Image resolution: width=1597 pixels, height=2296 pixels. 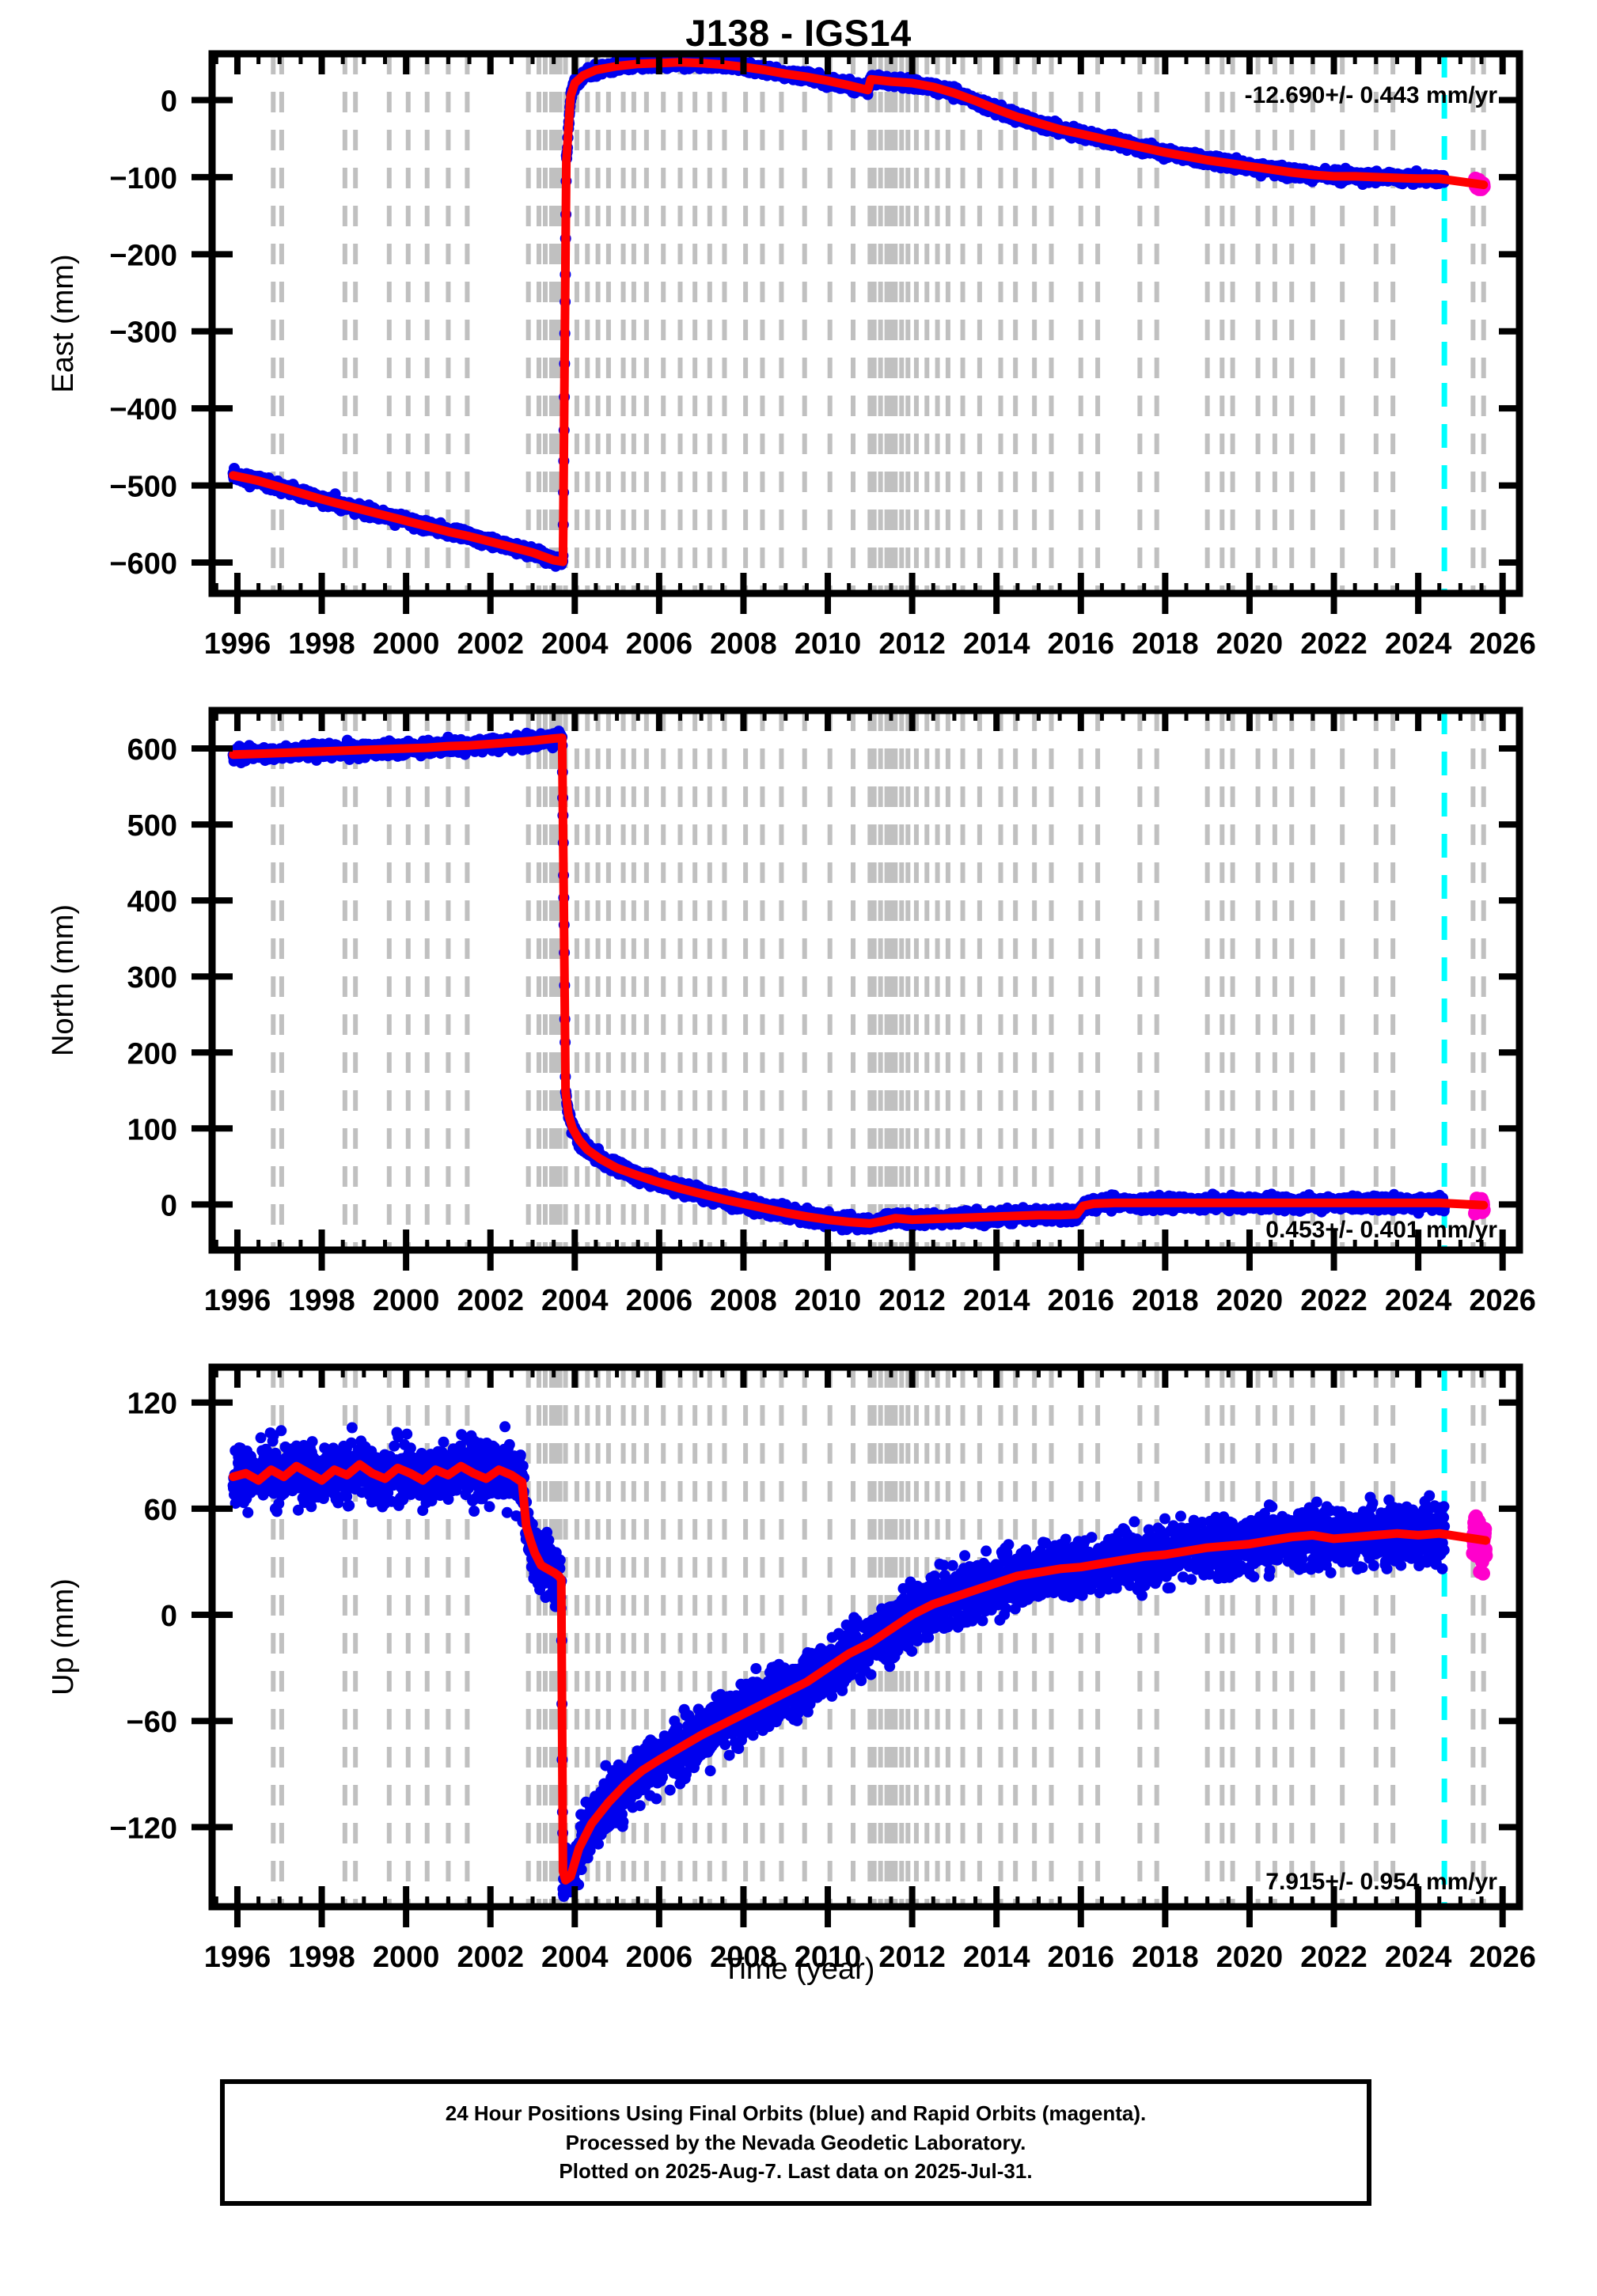 I want to click on model-fit-line, so click(x=859, y=1673).